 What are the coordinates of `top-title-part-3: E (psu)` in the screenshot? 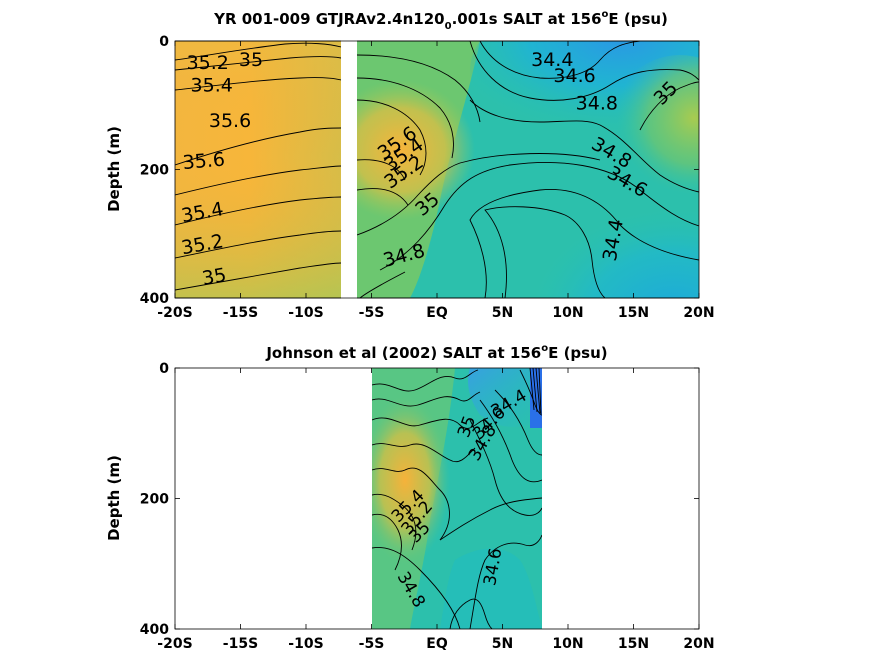 It's located at (638, 19).